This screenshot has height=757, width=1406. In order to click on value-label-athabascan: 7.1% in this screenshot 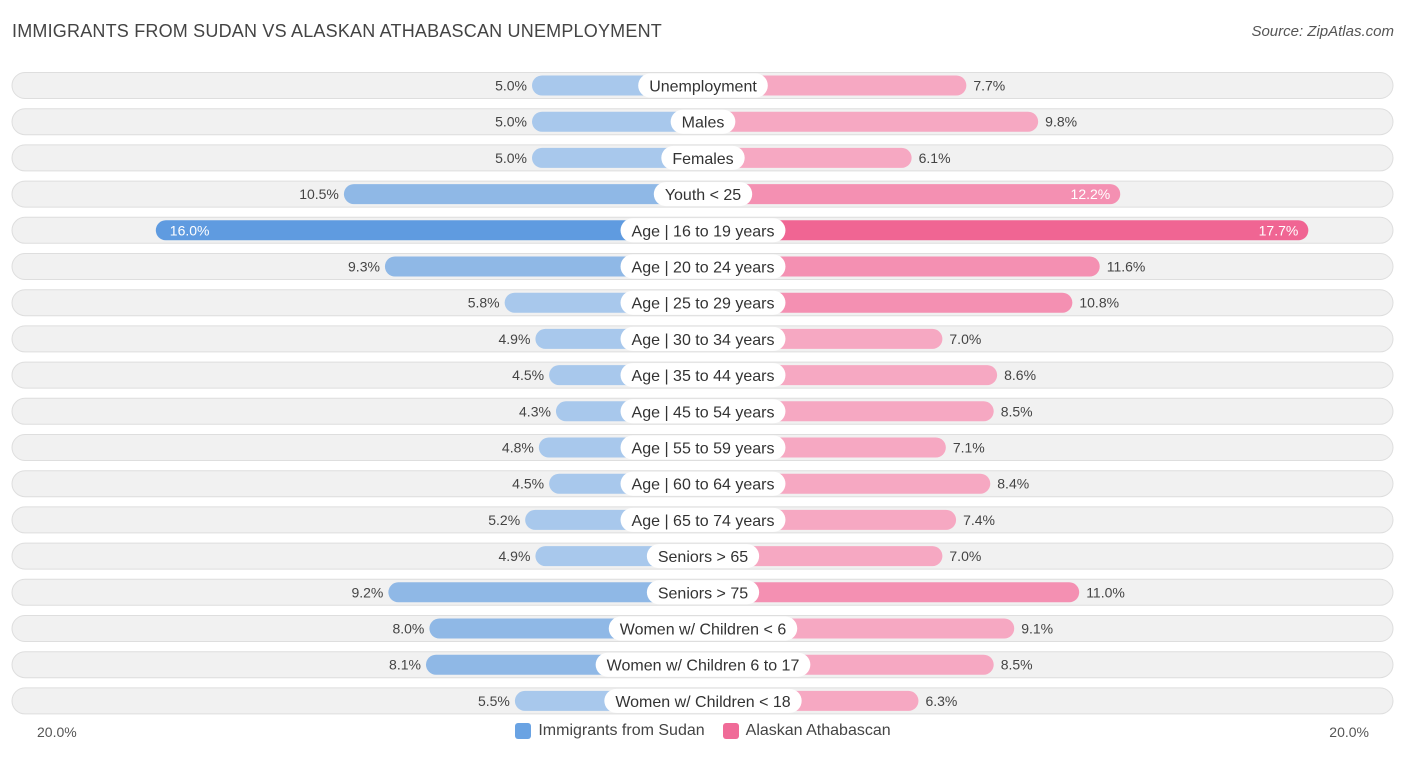, I will do `click(969, 448)`.